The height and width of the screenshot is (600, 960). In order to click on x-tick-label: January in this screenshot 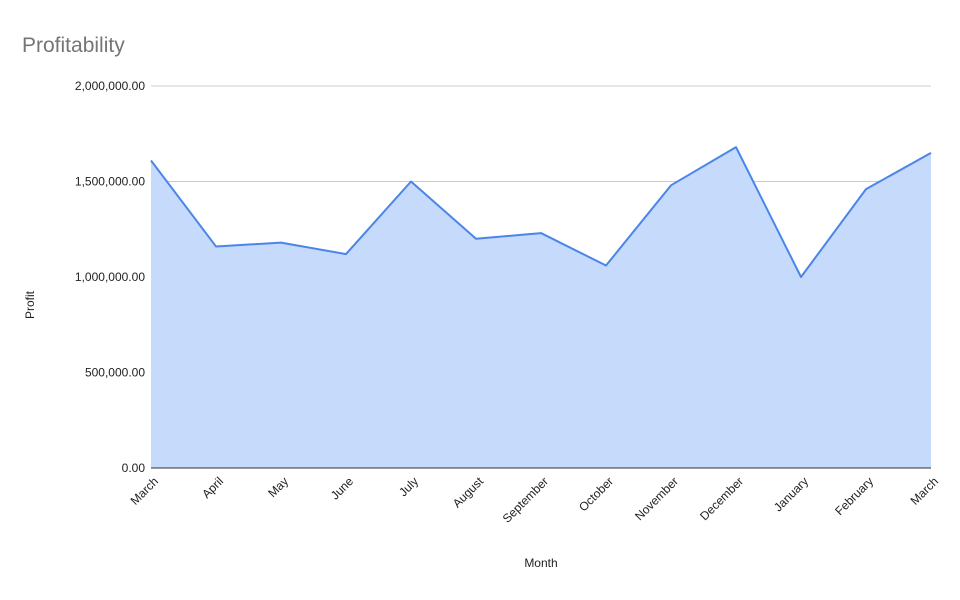, I will do `click(791, 494)`.